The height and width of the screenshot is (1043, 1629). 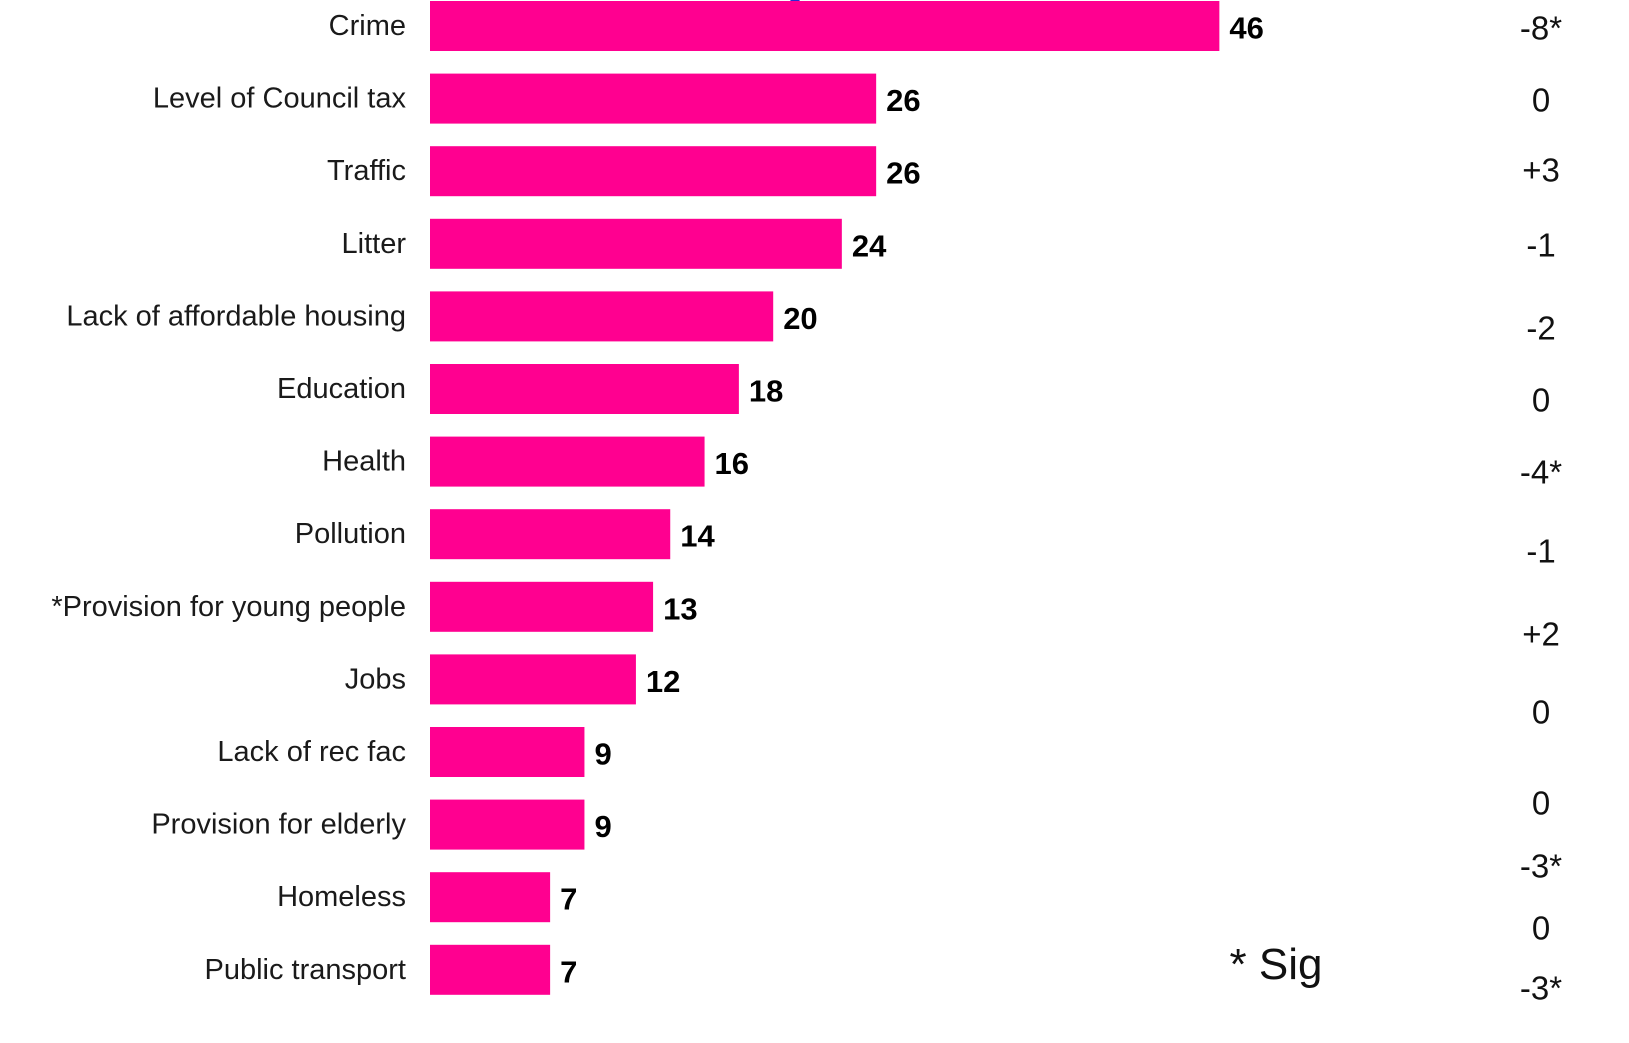 What do you see at coordinates (367, 26) in the screenshot?
I see `category-label: Crime` at bounding box center [367, 26].